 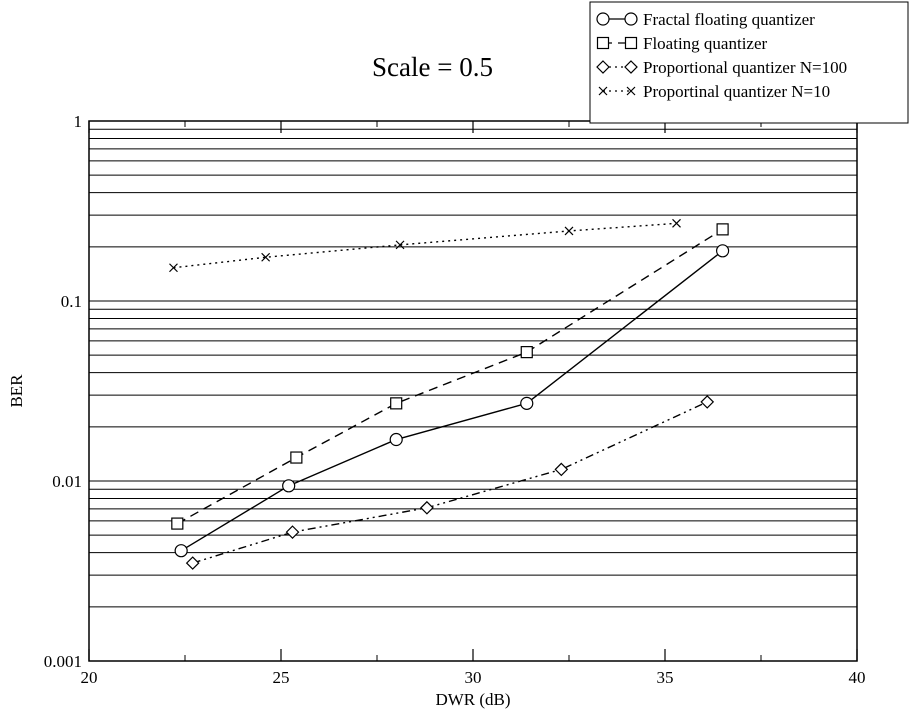 I want to click on x-tick-label: 25, so click(x=281, y=677).